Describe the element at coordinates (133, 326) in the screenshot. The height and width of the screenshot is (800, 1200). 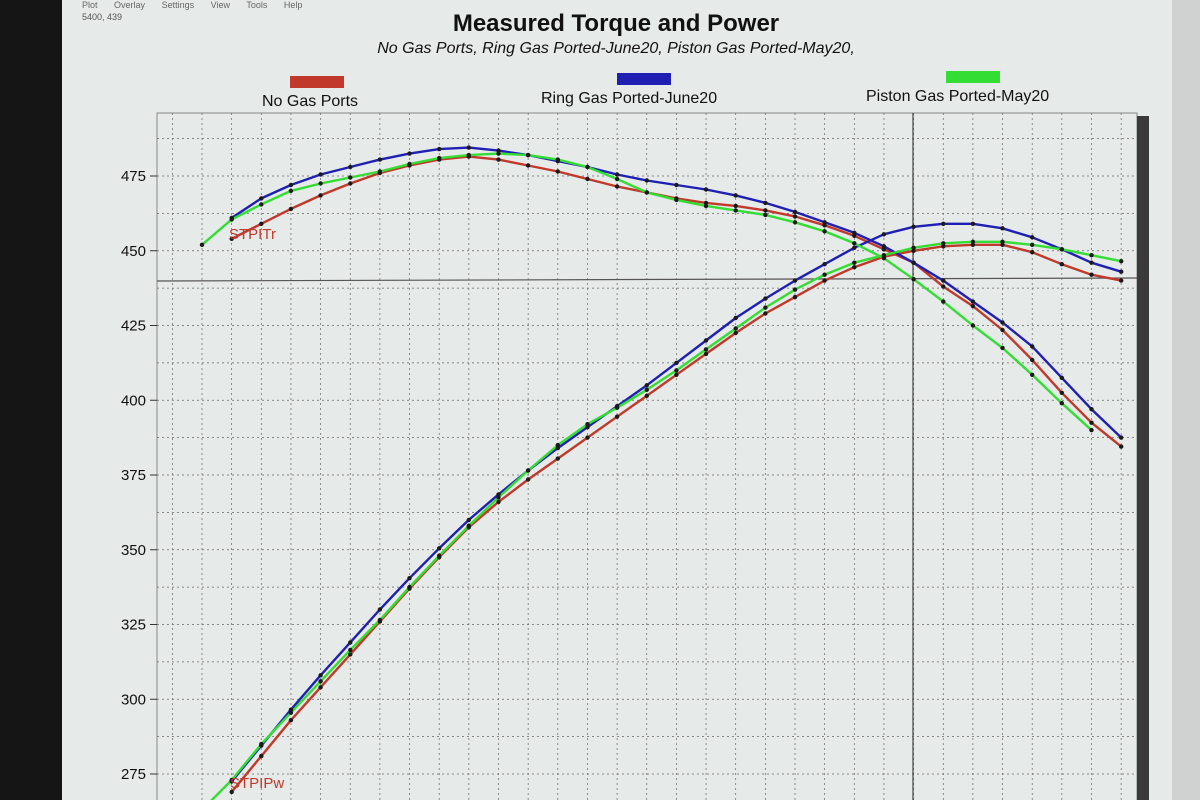
I see `y-tick-label: 425` at that location.